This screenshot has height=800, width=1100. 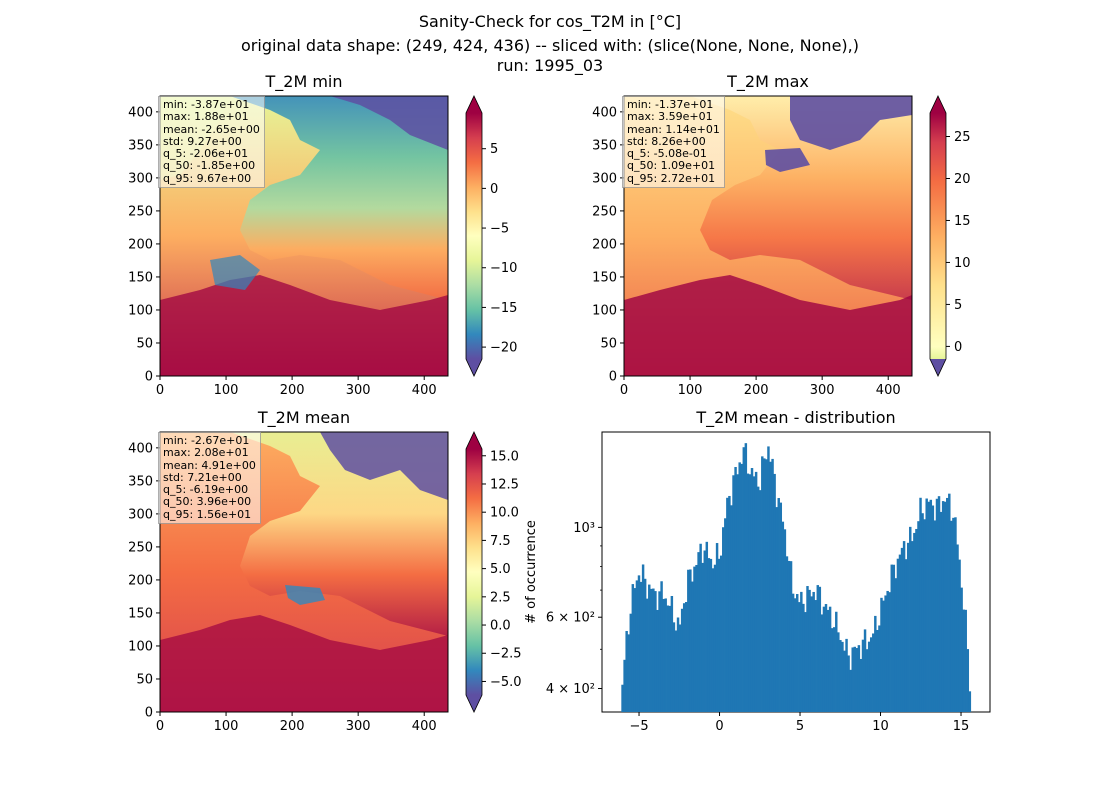 I want to click on ytick-label-mean: 100, so click(x=140, y=646).